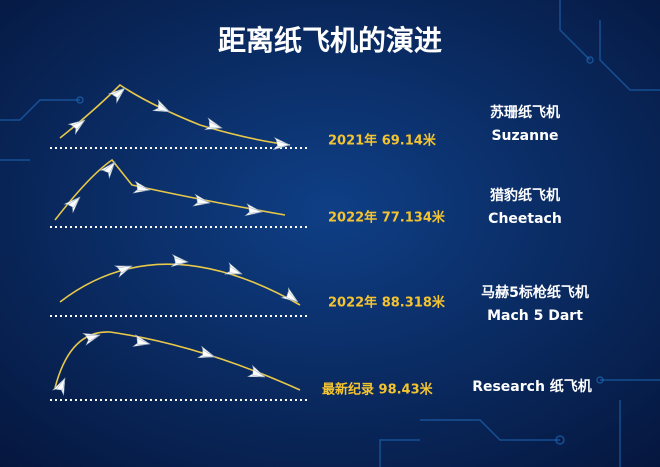 This screenshot has height=467, width=660. What do you see at coordinates (330, 40) in the screenshot?
I see `title: 距离纸飞机的演进` at bounding box center [330, 40].